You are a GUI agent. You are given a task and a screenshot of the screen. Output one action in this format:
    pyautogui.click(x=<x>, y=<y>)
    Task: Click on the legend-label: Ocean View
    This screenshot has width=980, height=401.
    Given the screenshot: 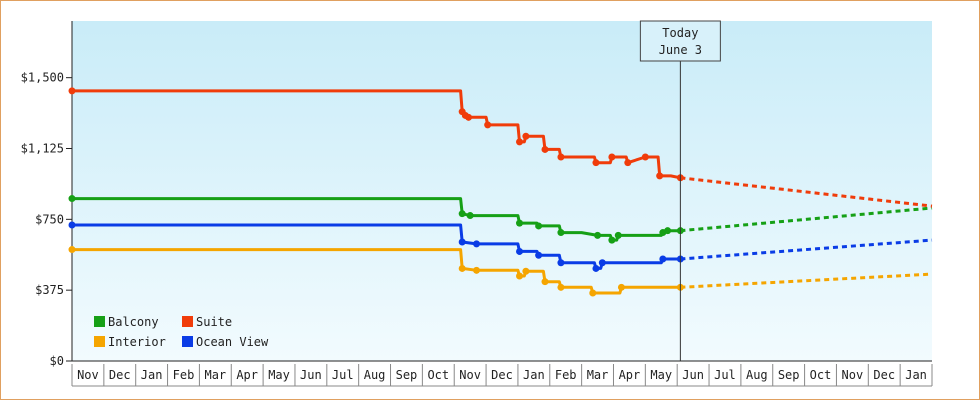 What is the action you would take?
    pyautogui.click(x=232, y=342)
    